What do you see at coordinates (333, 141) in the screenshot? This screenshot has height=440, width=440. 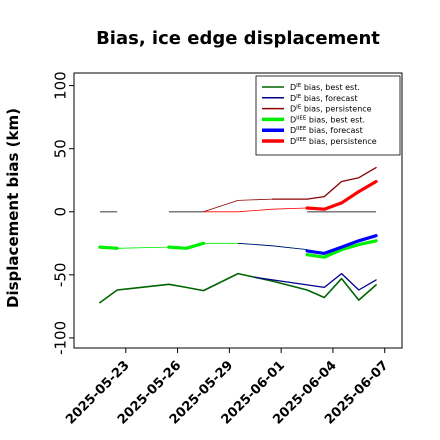 I see `legend-label: DIIEE bias, persistence` at bounding box center [333, 141].